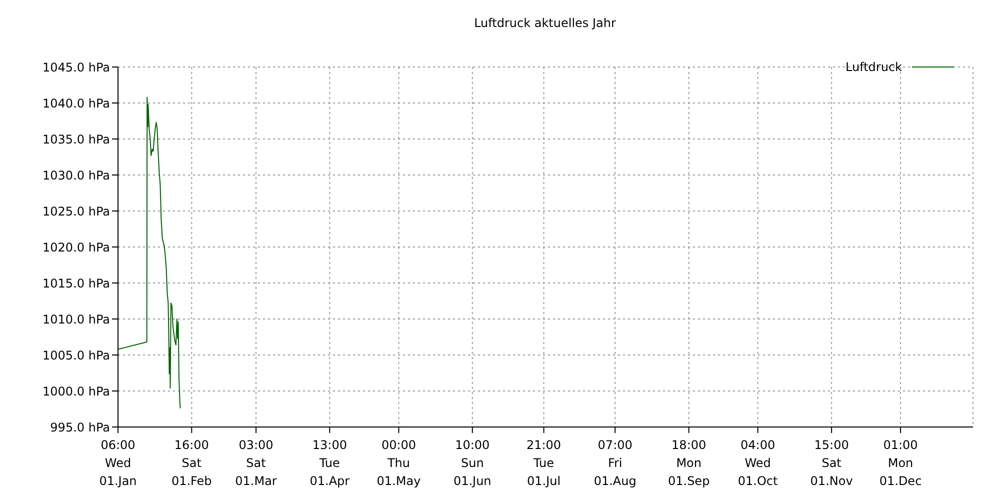  Describe the element at coordinates (191, 463) in the screenshot. I see `x-tick-label: 16:00 Sat 01.Feb` at that location.